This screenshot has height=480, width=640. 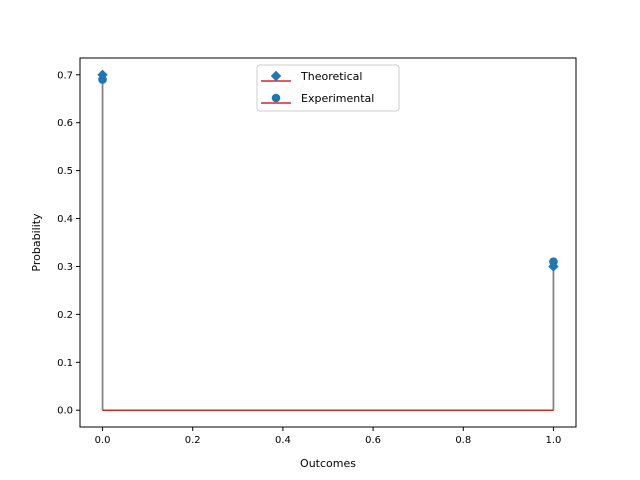 I want to click on legend-label: Experimental, so click(x=337, y=98).